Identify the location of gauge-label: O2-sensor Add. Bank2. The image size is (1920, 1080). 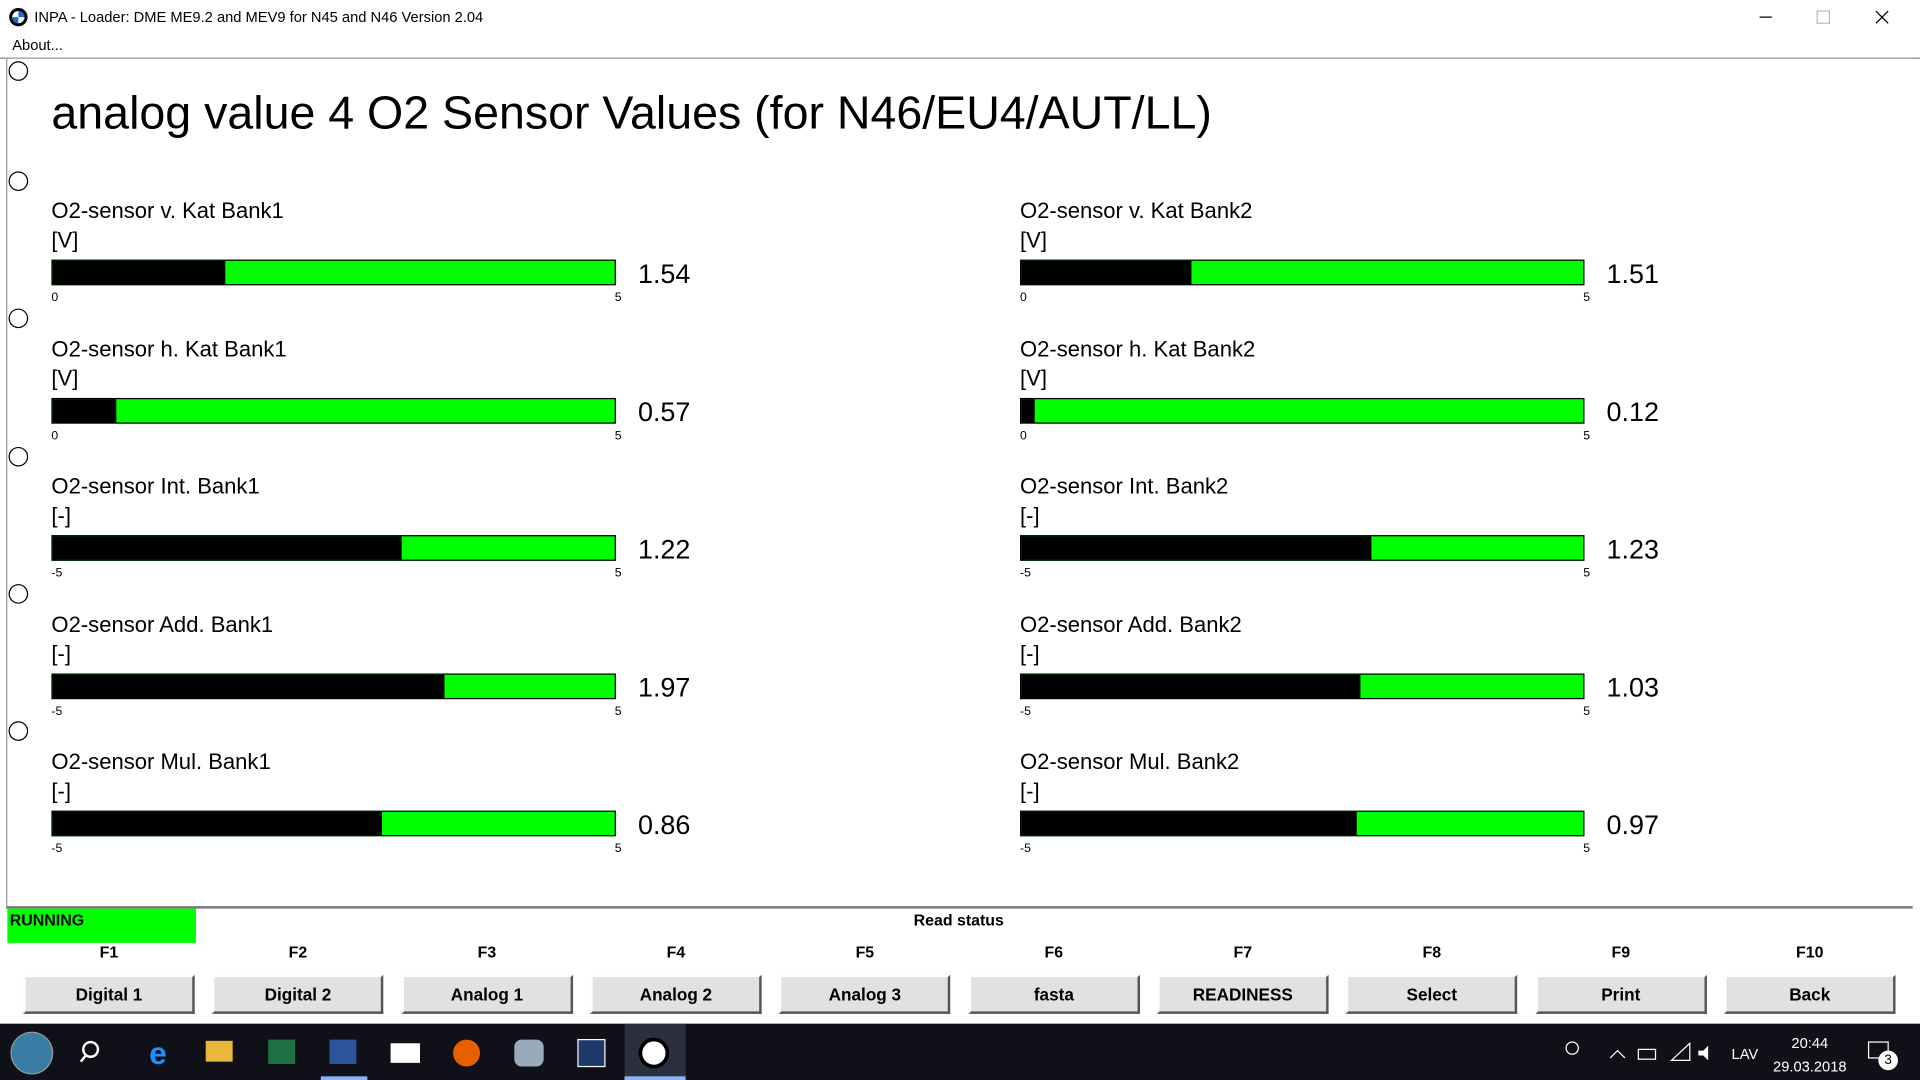
(1131, 624).